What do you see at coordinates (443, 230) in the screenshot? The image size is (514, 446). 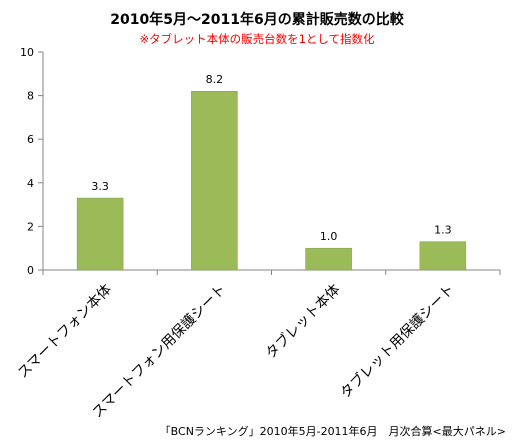 I see `data-label: 1.3` at bounding box center [443, 230].